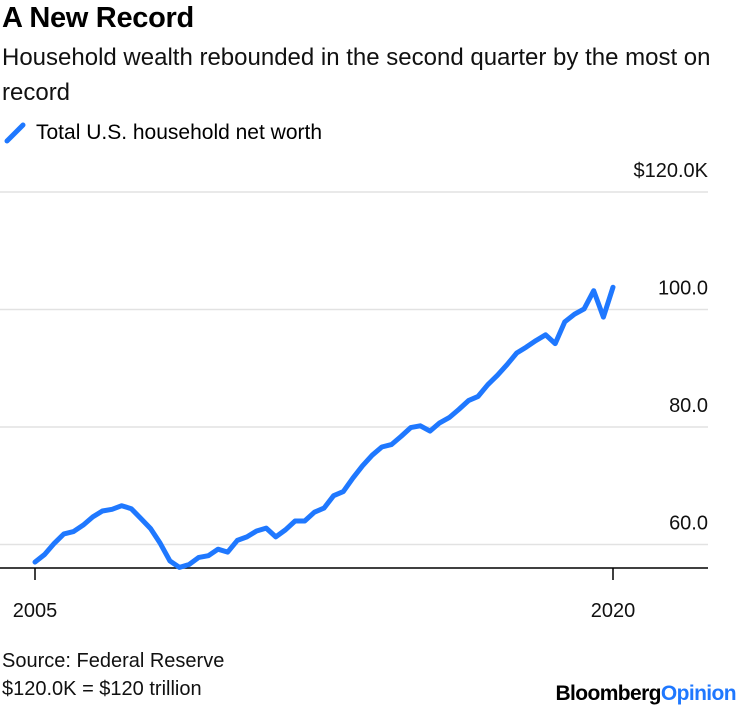  What do you see at coordinates (35, 611) in the screenshot?
I see `x-tick-label-2005: 2005` at bounding box center [35, 611].